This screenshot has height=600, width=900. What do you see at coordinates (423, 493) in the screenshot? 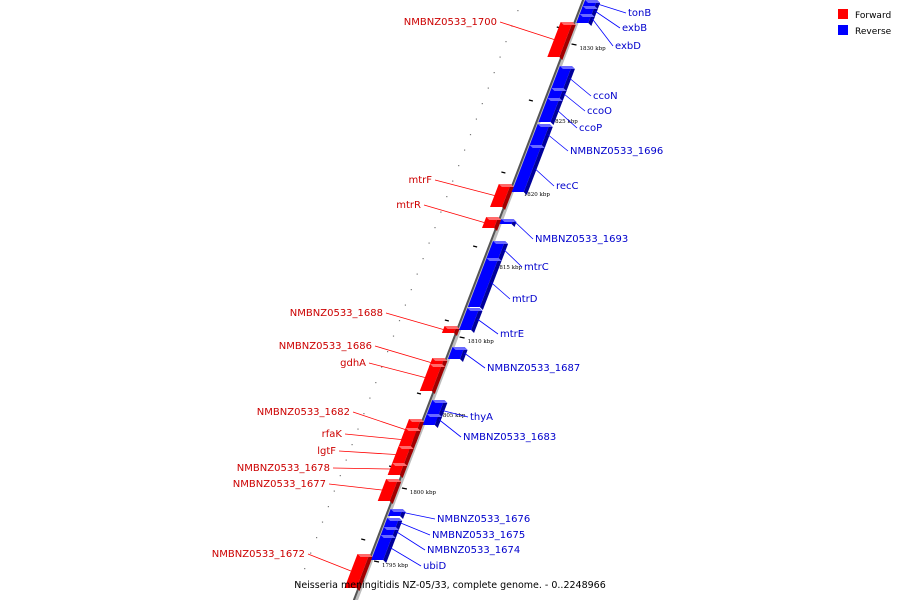
I see `tick-label: 1800 kbp` at bounding box center [423, 493].